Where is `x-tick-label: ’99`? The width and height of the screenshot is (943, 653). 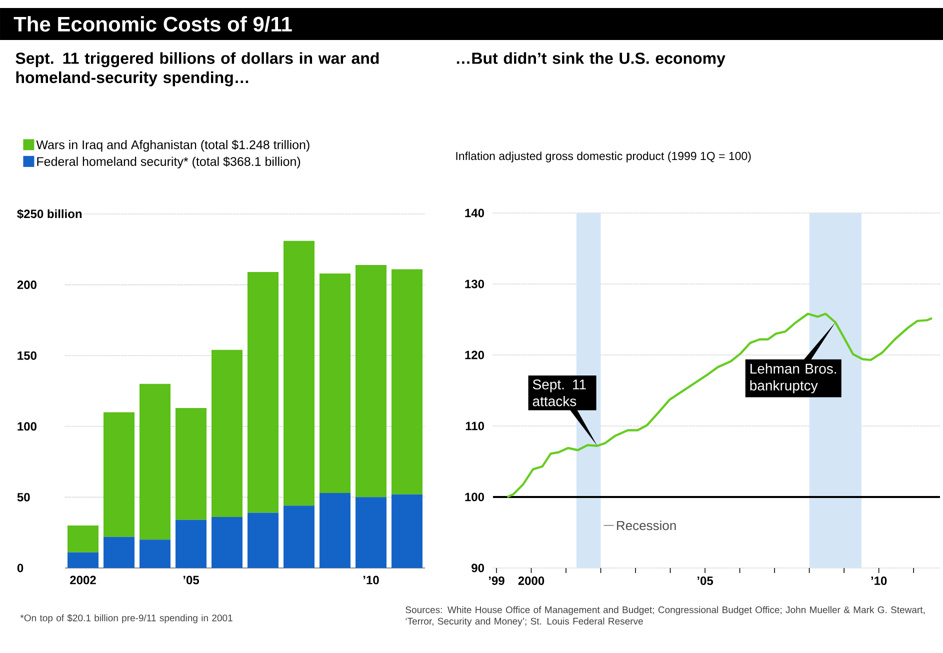 x-tick-label: ’99 is located at coordinates (496, 581).